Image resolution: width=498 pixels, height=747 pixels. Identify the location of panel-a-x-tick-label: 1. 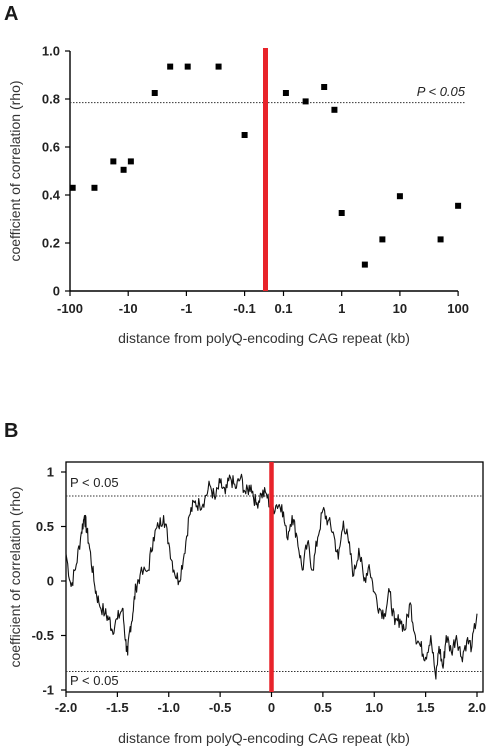
(341, 308).